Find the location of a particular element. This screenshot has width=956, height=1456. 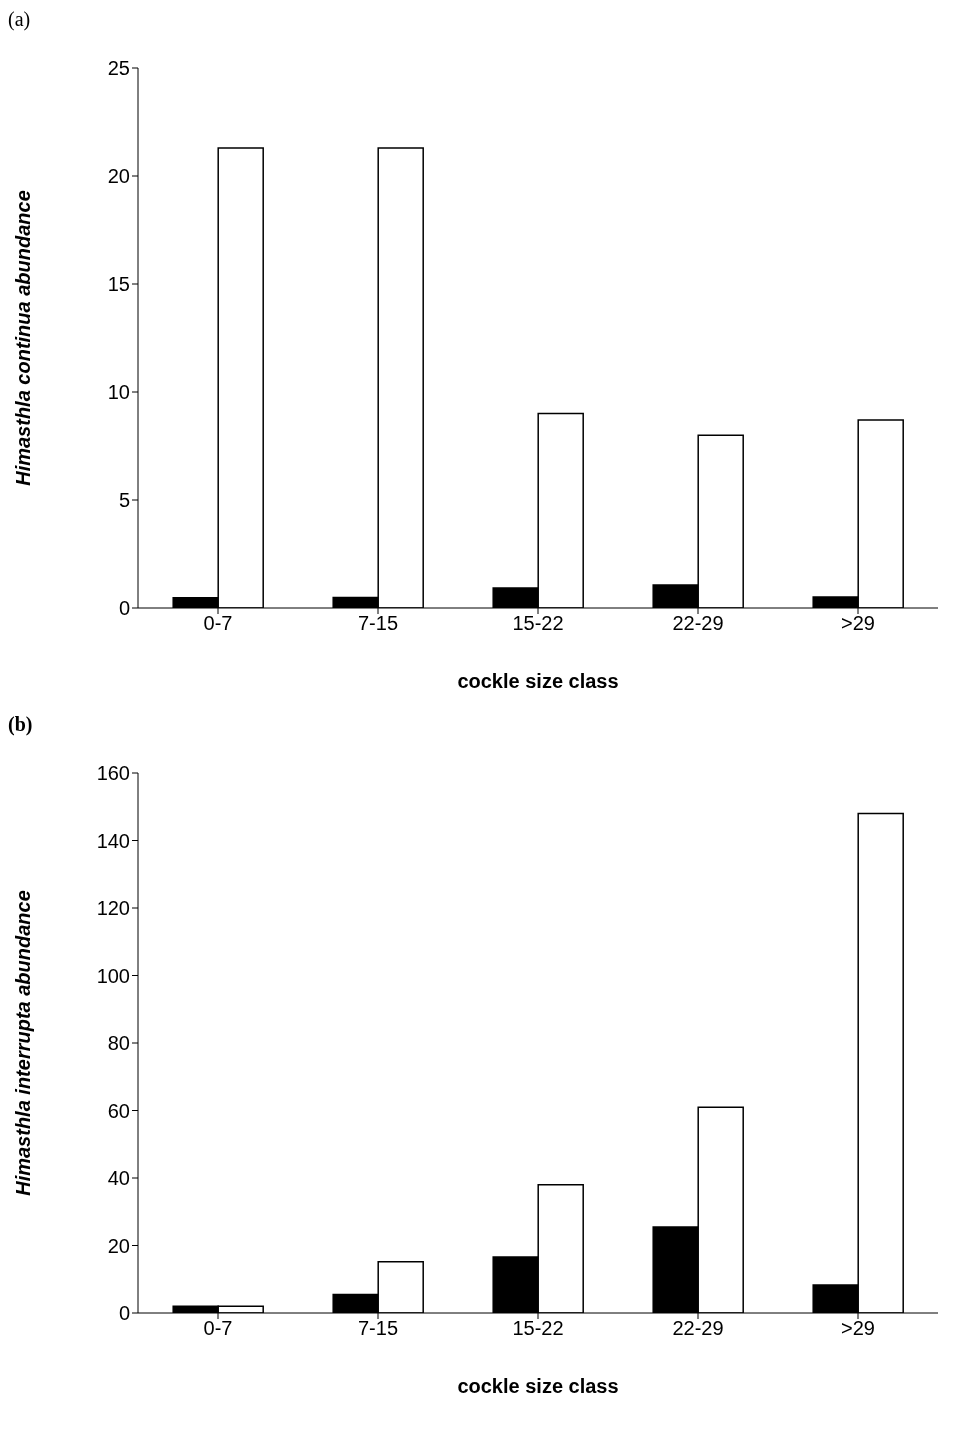

y-tick-label: 100 is located at coordinates (113, 975).